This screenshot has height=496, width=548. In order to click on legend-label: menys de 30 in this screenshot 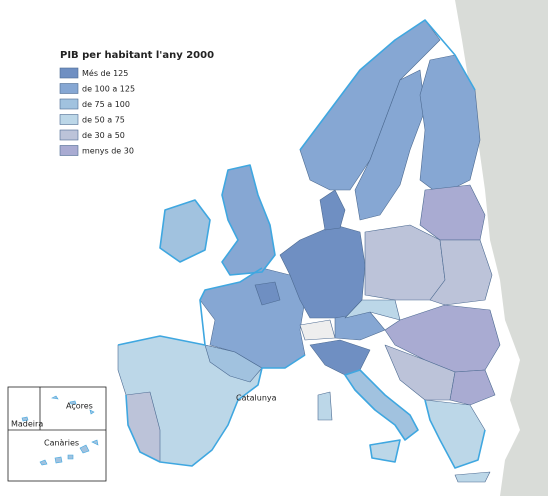, I will do `click(108, 151)`.